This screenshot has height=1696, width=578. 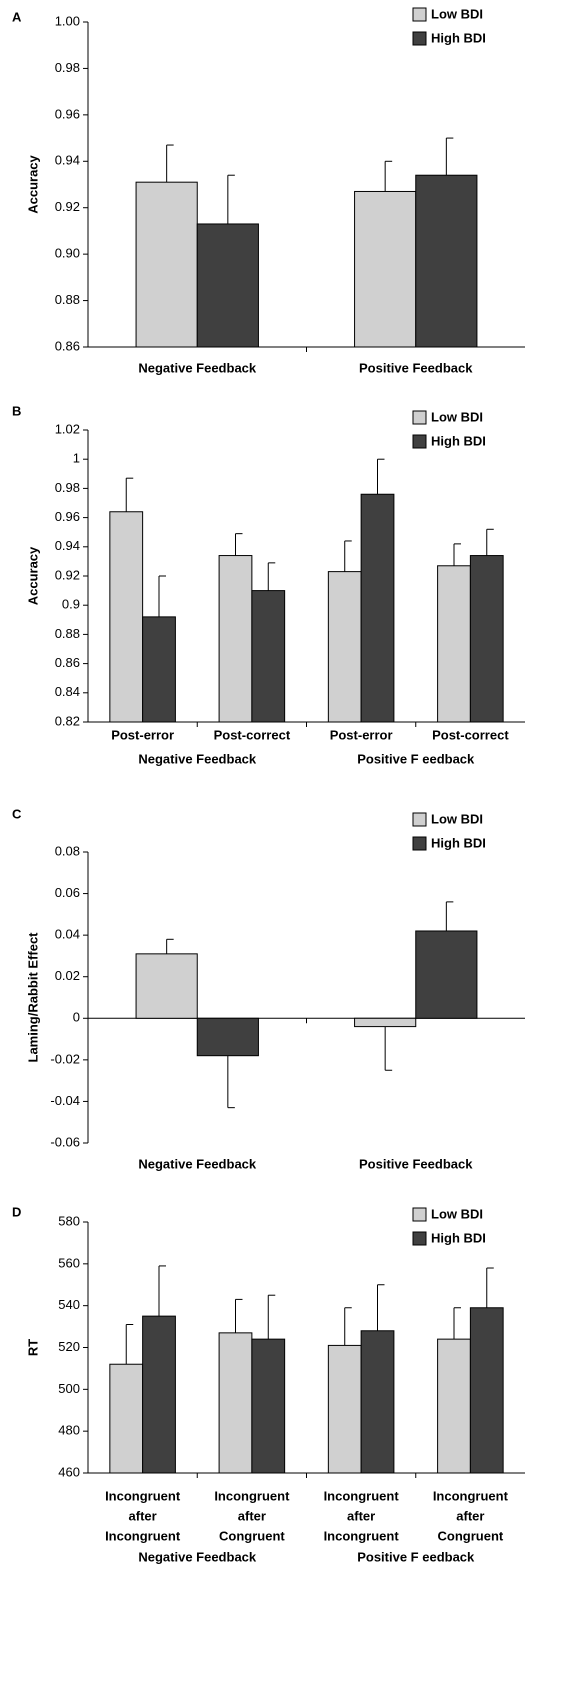 I want to click on y-tick-label: 540, so click(x=69, y=1304).